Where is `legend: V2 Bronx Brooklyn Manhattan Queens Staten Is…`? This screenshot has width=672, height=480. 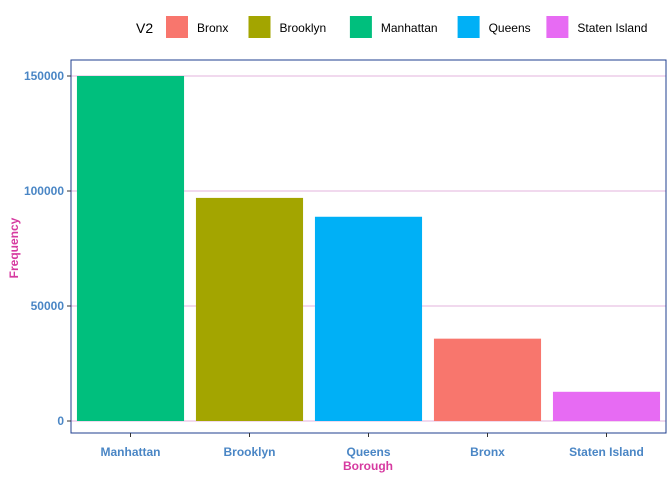
legend: V2 Bronx Brooklyn Manhattan Queens Staten Is… is located at coordinates (391, 27).